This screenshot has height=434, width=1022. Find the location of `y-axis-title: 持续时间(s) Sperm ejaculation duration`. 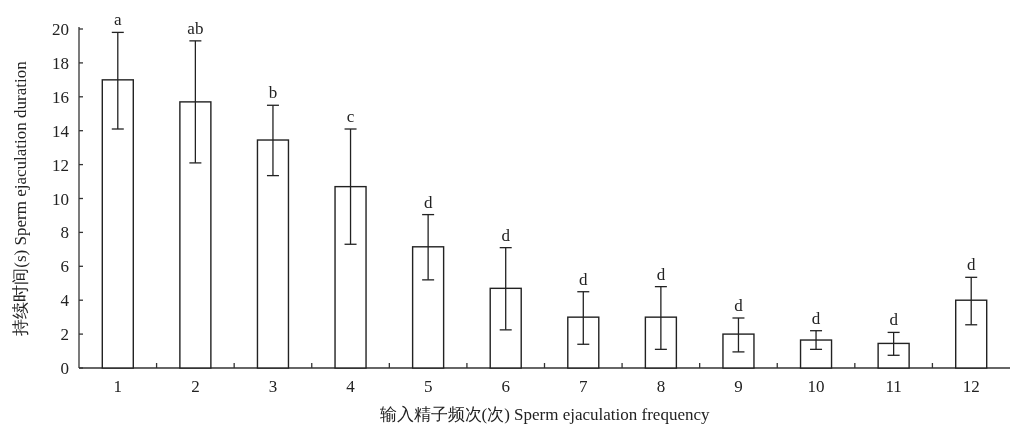

y-axis-title: 持续时间(s) Sperm ejaculation duration is located at coordinates (20, 198).